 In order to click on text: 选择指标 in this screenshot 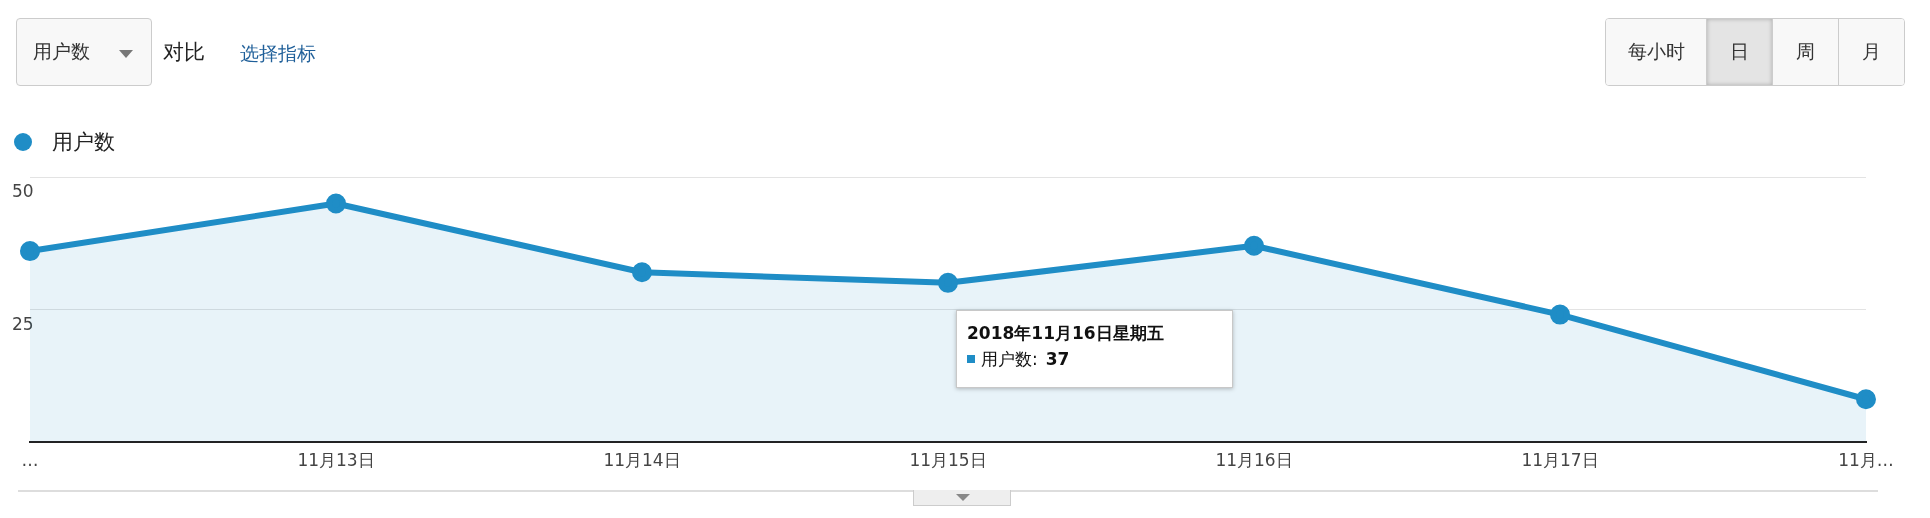, I will do `click(278, 53)`.